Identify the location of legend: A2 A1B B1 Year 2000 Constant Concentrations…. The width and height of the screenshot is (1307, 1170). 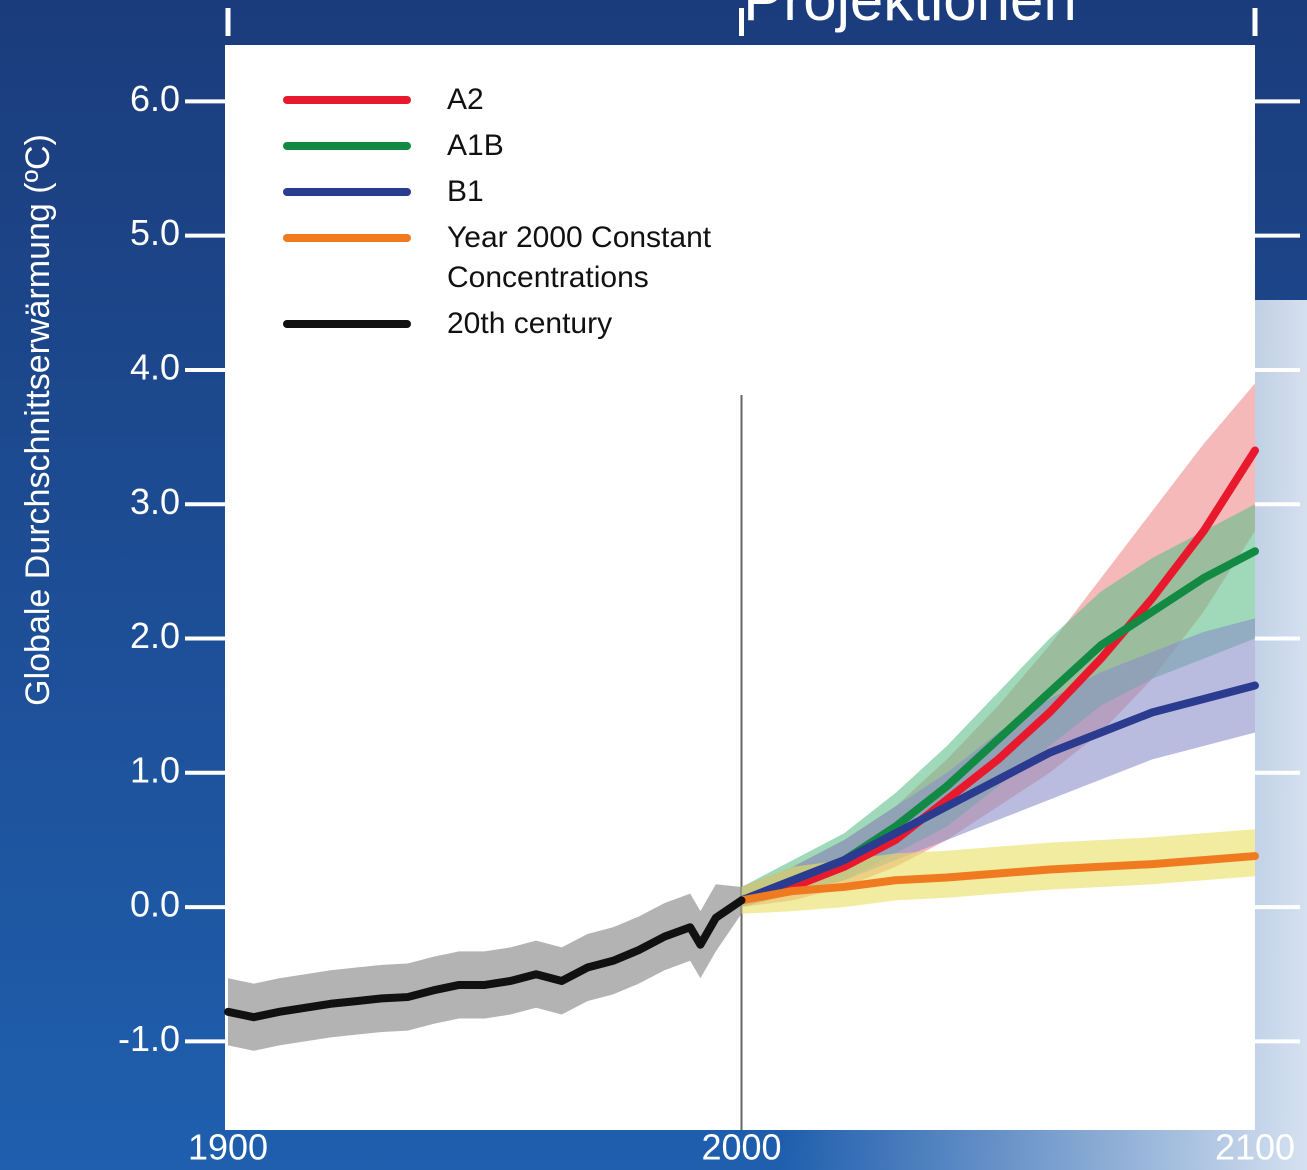
(545, 215).